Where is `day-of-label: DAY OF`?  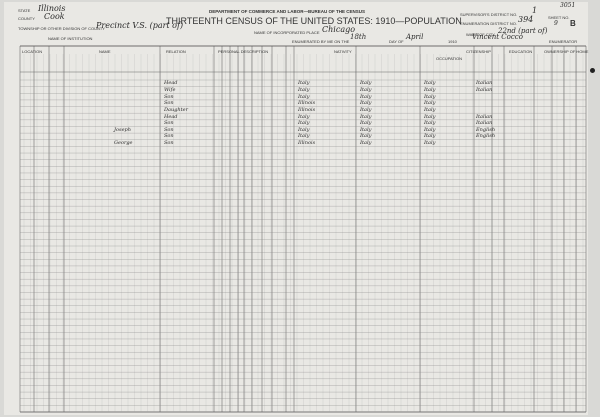
day-of-label: DAY OF is located at coordinates (396, 41).